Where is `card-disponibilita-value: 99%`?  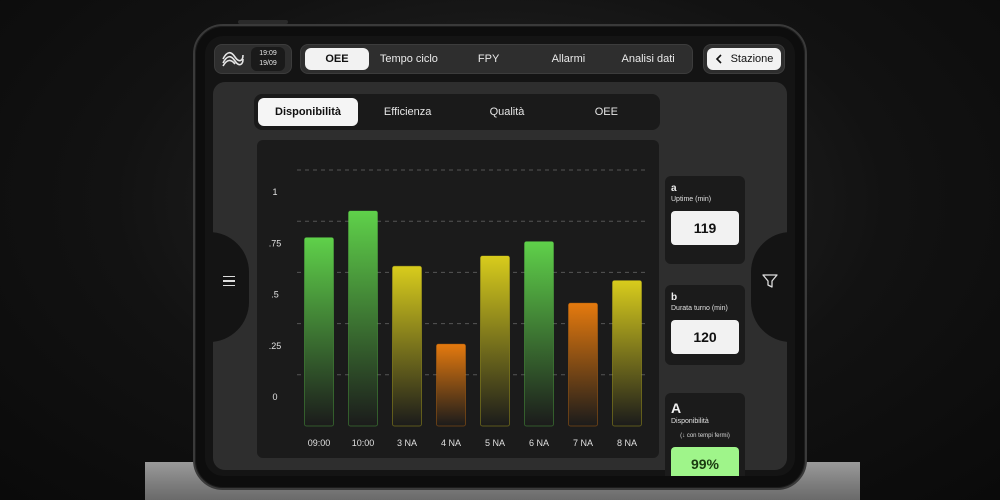 card-disponibilita-value: 99% is located at coordinates (705, 461).